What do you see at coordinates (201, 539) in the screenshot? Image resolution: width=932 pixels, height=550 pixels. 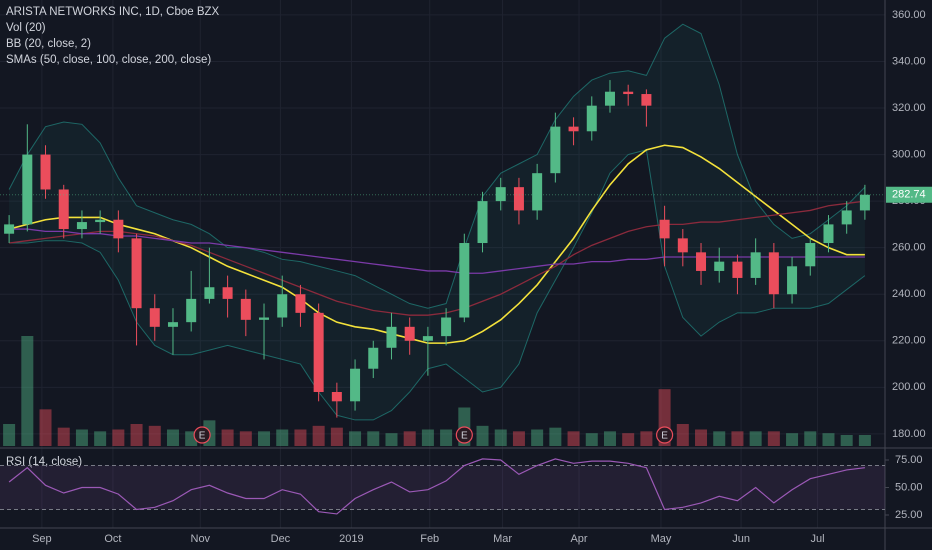 I see `x-tick-label: Nov` at bounding box center [201, 539].